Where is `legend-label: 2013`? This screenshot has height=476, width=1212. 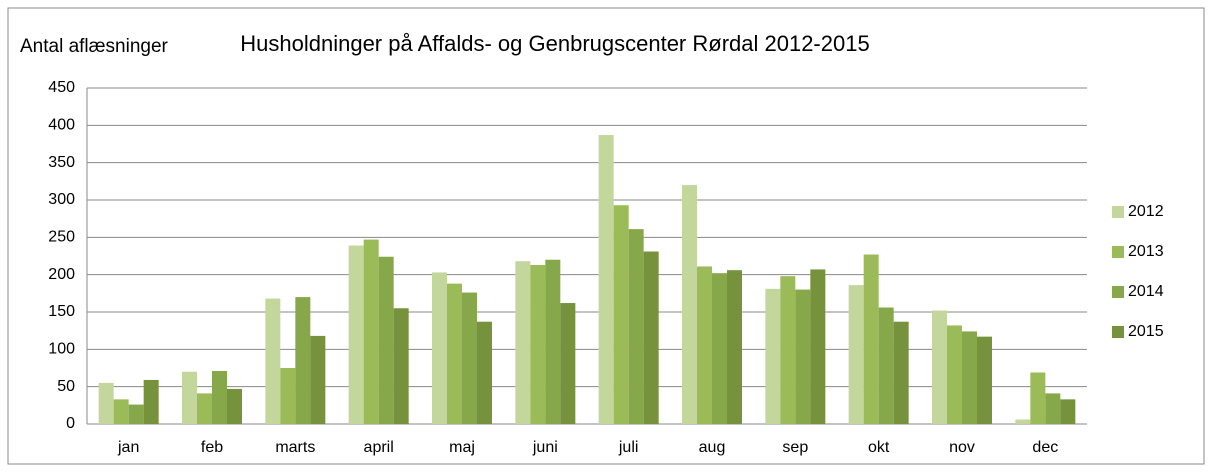 legend-label: 2013 is located at coordinates (1146, 251).